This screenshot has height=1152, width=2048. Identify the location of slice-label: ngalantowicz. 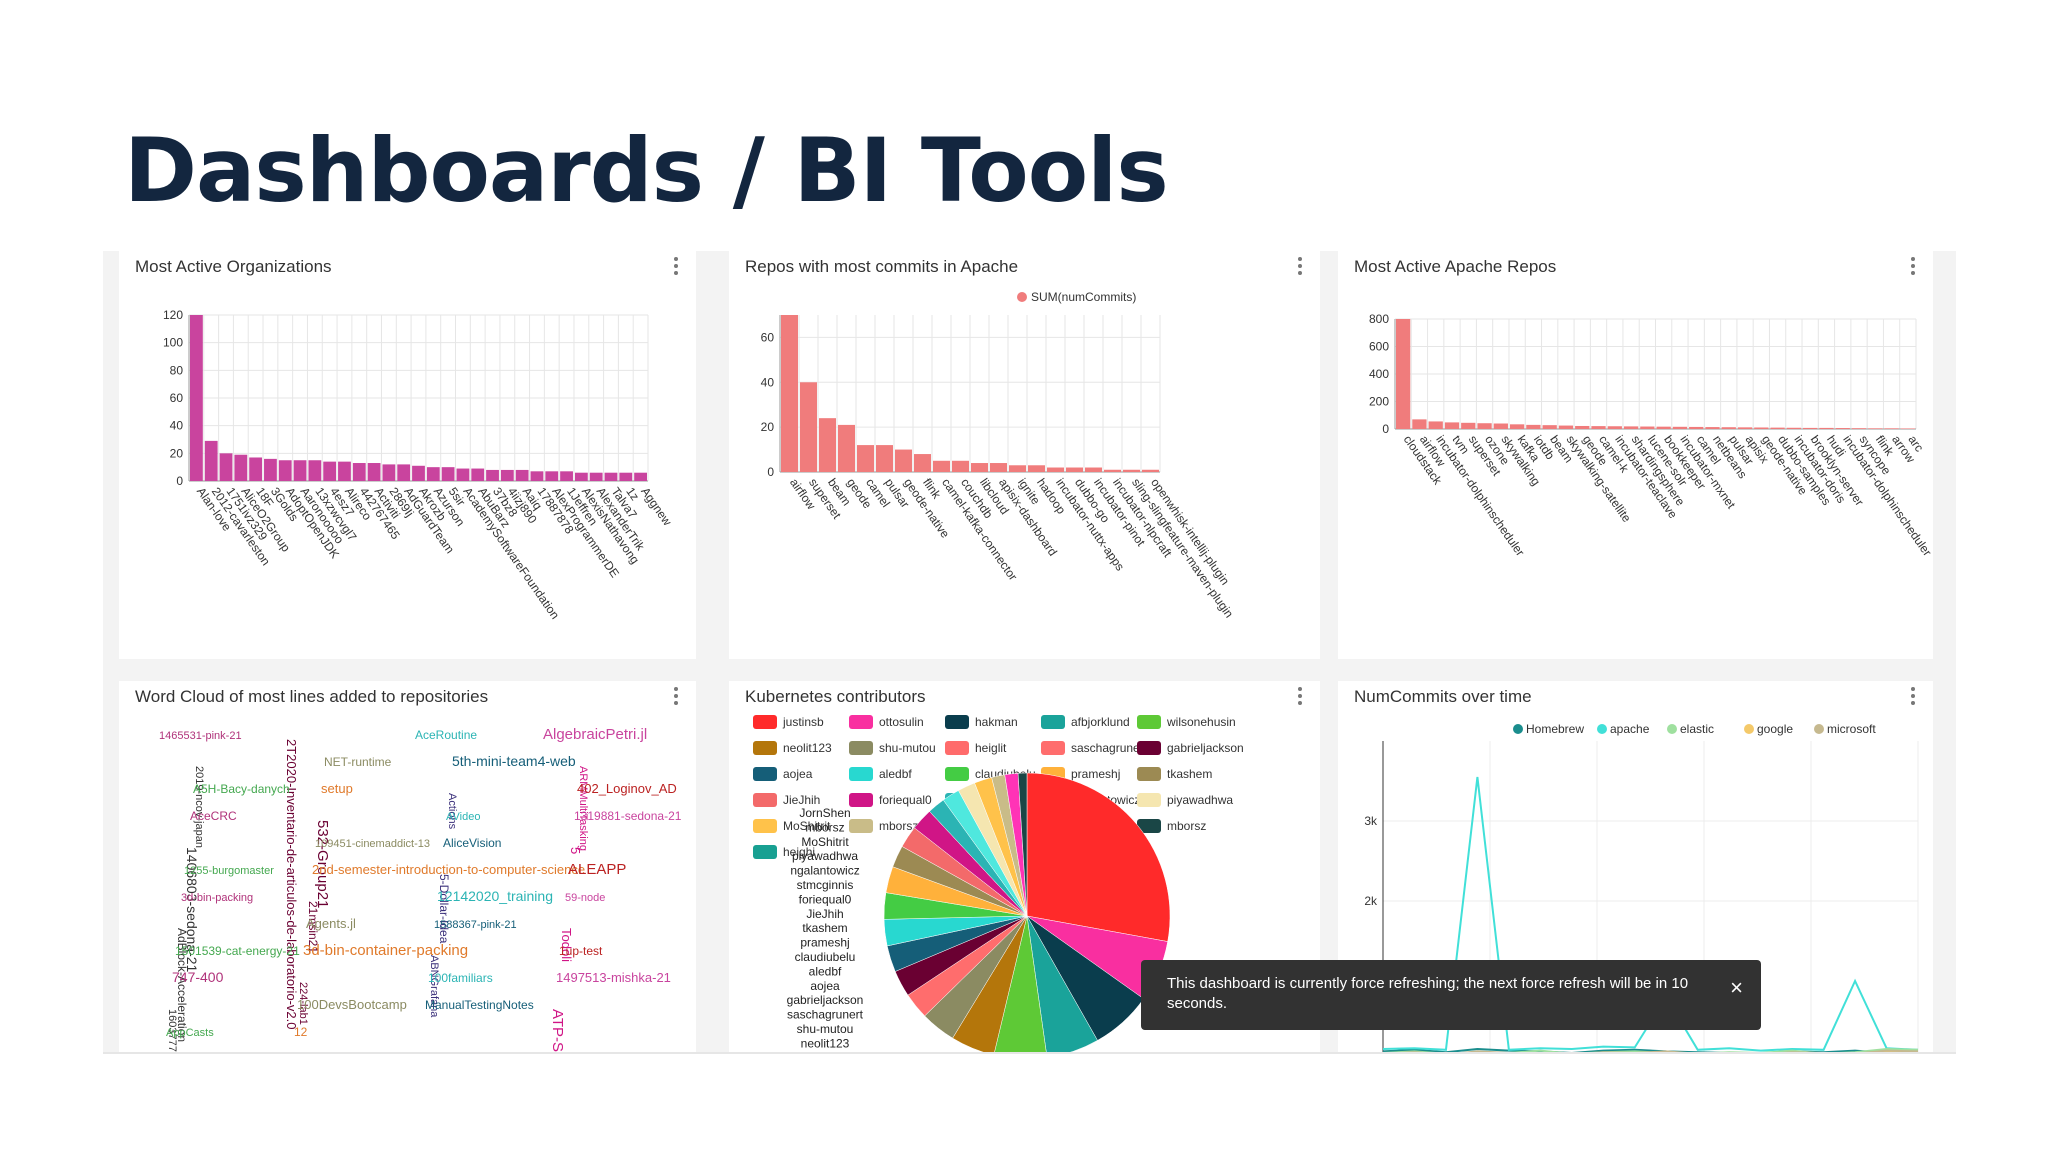
(824, 871).